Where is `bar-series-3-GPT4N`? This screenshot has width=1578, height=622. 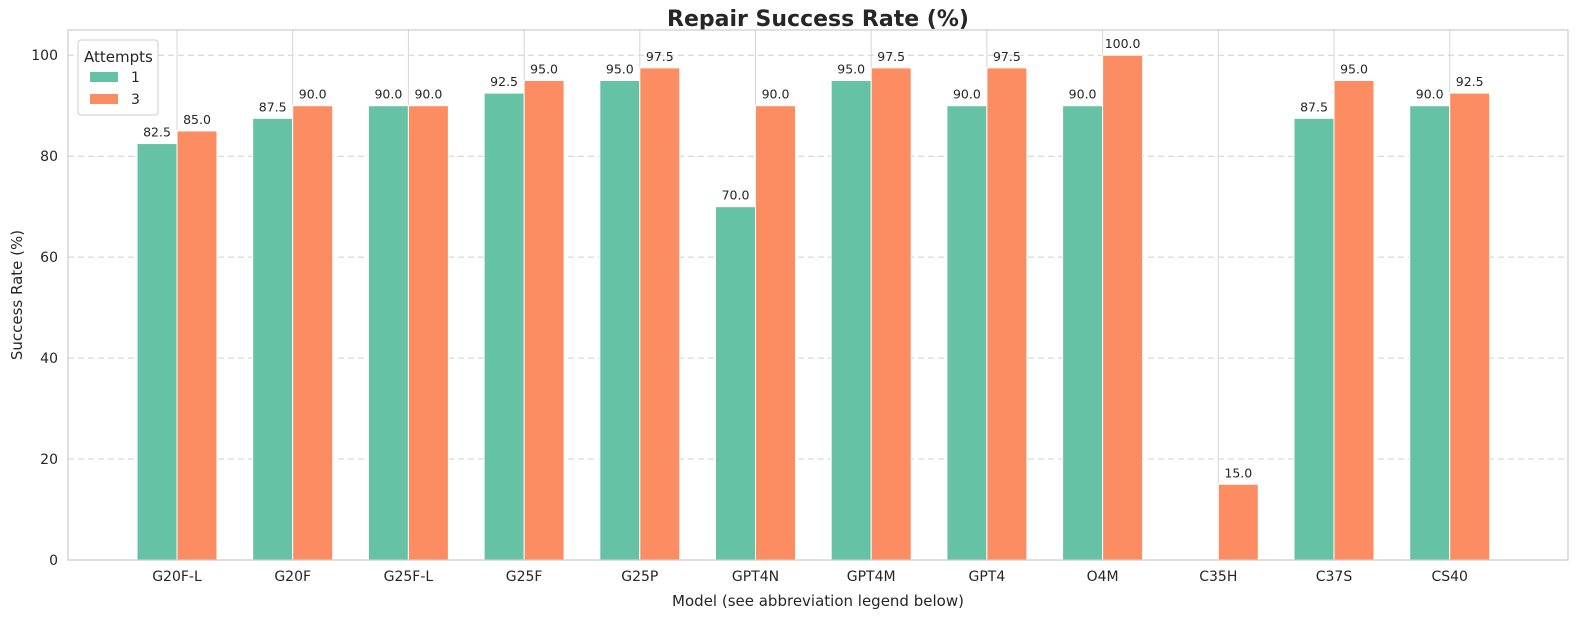
bar-series-3-GPT4N is located at coordinates (775, 333).